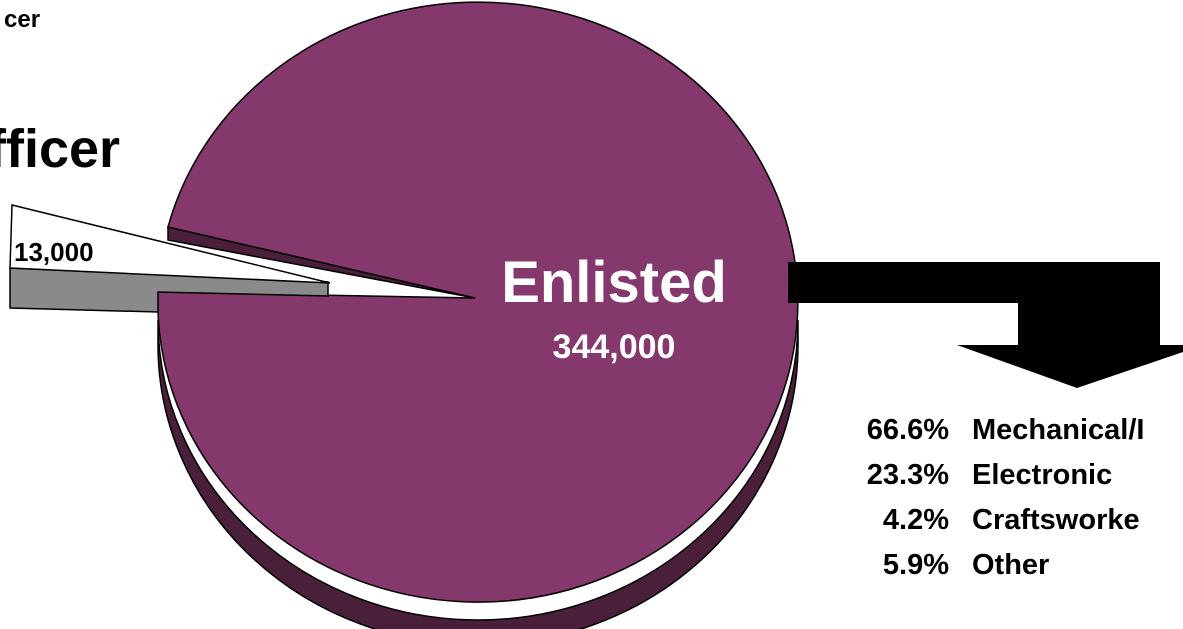 Image resolution: width=1183 pixels, height=629 pixels. I want to click on enlisted-value-label: 344,000, so click(614, 347).